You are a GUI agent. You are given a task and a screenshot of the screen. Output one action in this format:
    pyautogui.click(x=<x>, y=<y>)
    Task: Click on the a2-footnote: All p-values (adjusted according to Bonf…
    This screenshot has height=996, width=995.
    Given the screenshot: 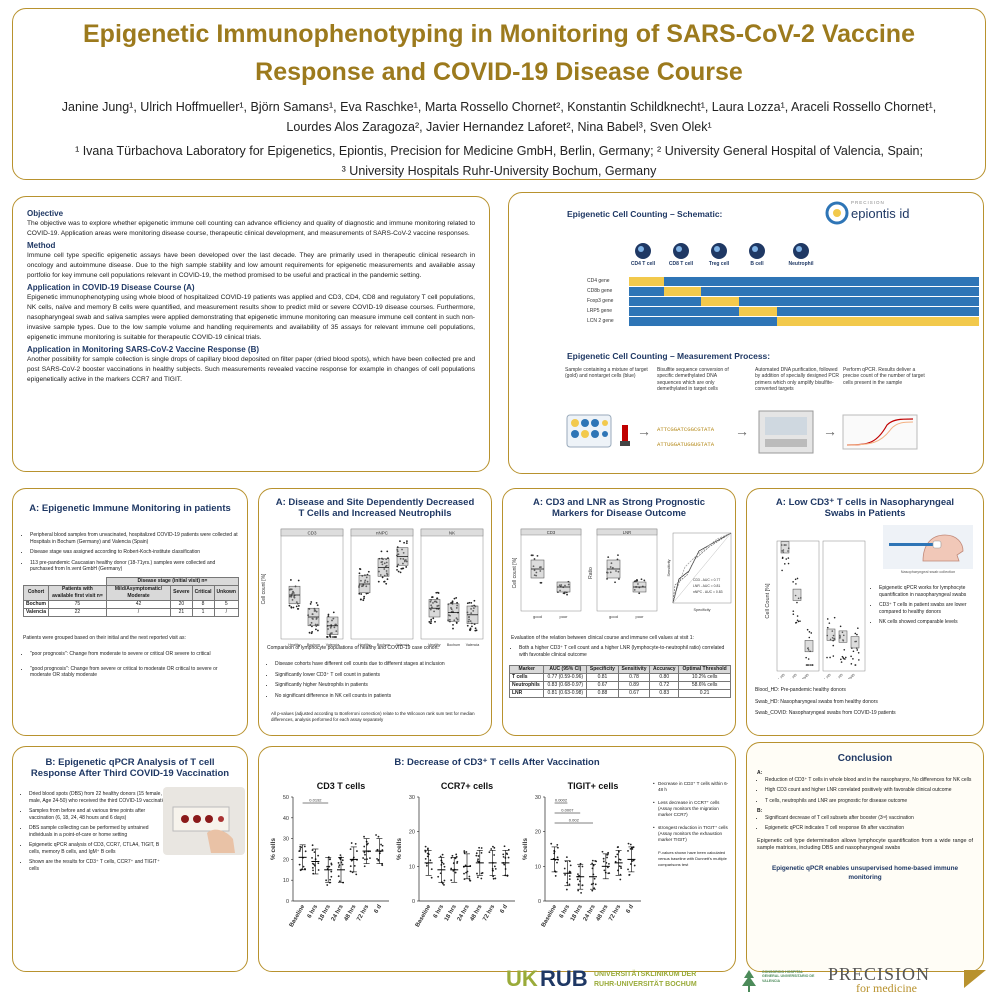 What is the action you would take?
    pyautogui.click(x=373, y=716)
    